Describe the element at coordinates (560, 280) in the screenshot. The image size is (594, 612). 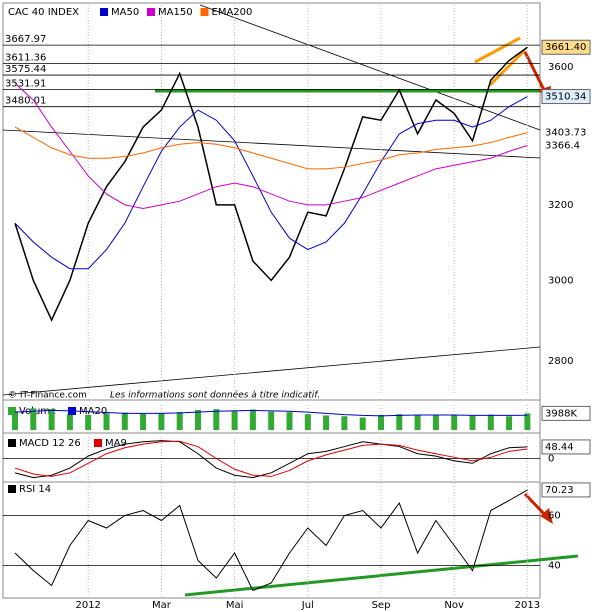
I see `y-tick-label: 3000` at that location.